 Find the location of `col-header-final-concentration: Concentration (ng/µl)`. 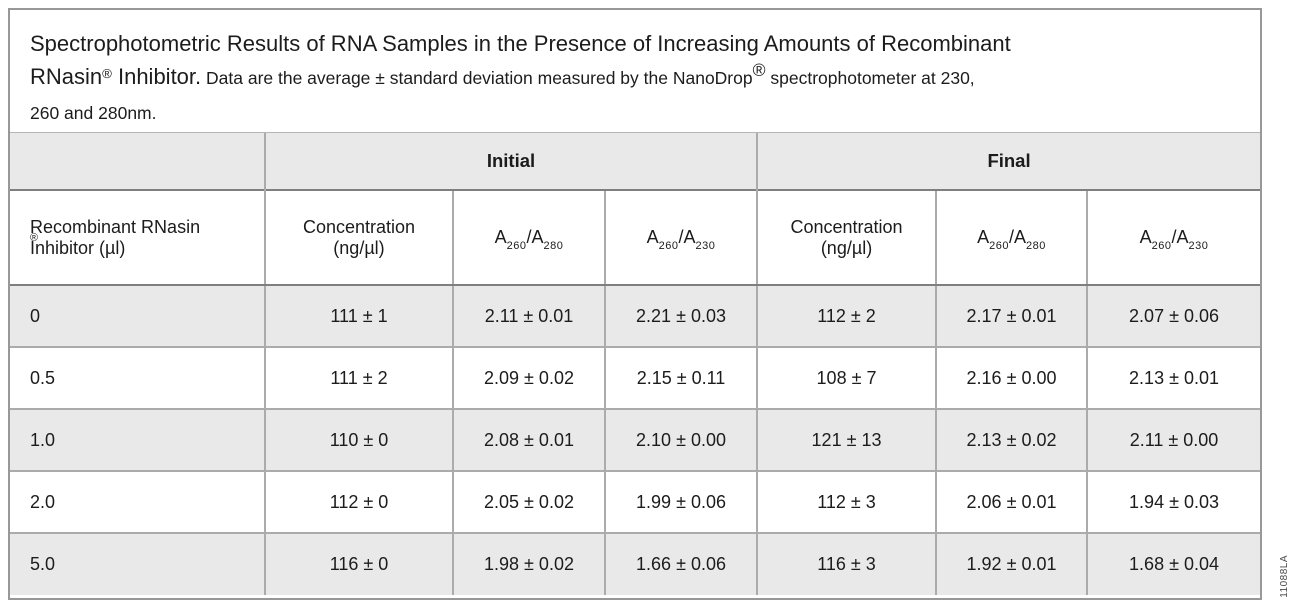

col-header-final-concentration: Concentration (ng/µl) is located at coordinates (846, 237).